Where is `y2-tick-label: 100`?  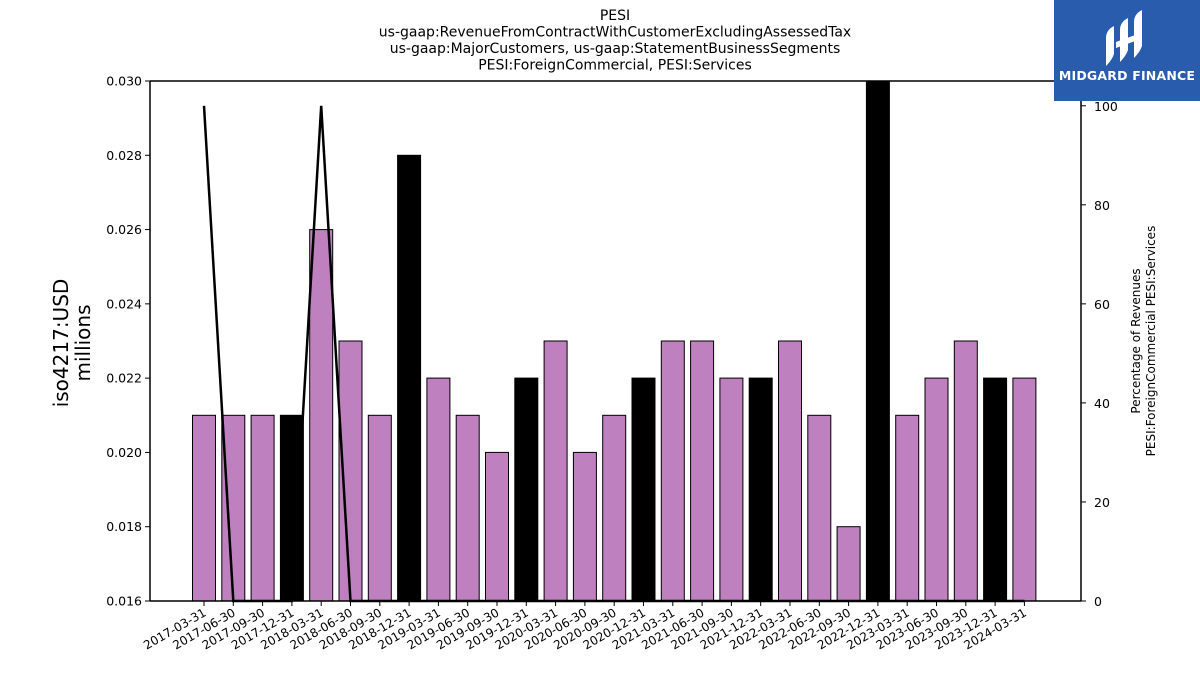
y2-tick-label: 100 is located at coordinates (1106, 106).